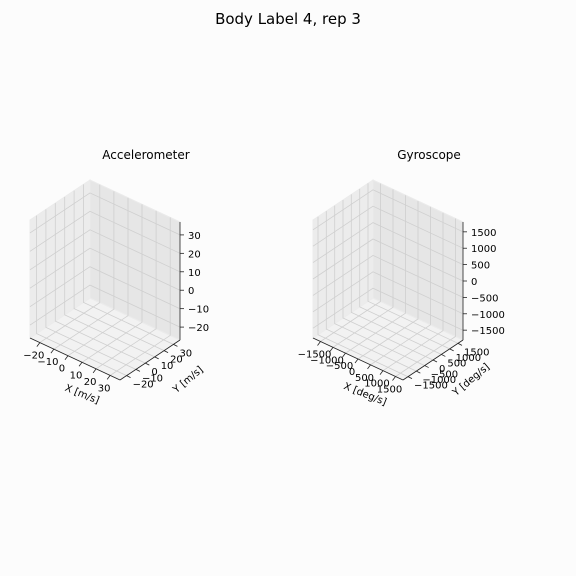 This screenshot has width=576, height=576. I want to click on accelerometer-z-tick-label: 30, so click(194, 236).